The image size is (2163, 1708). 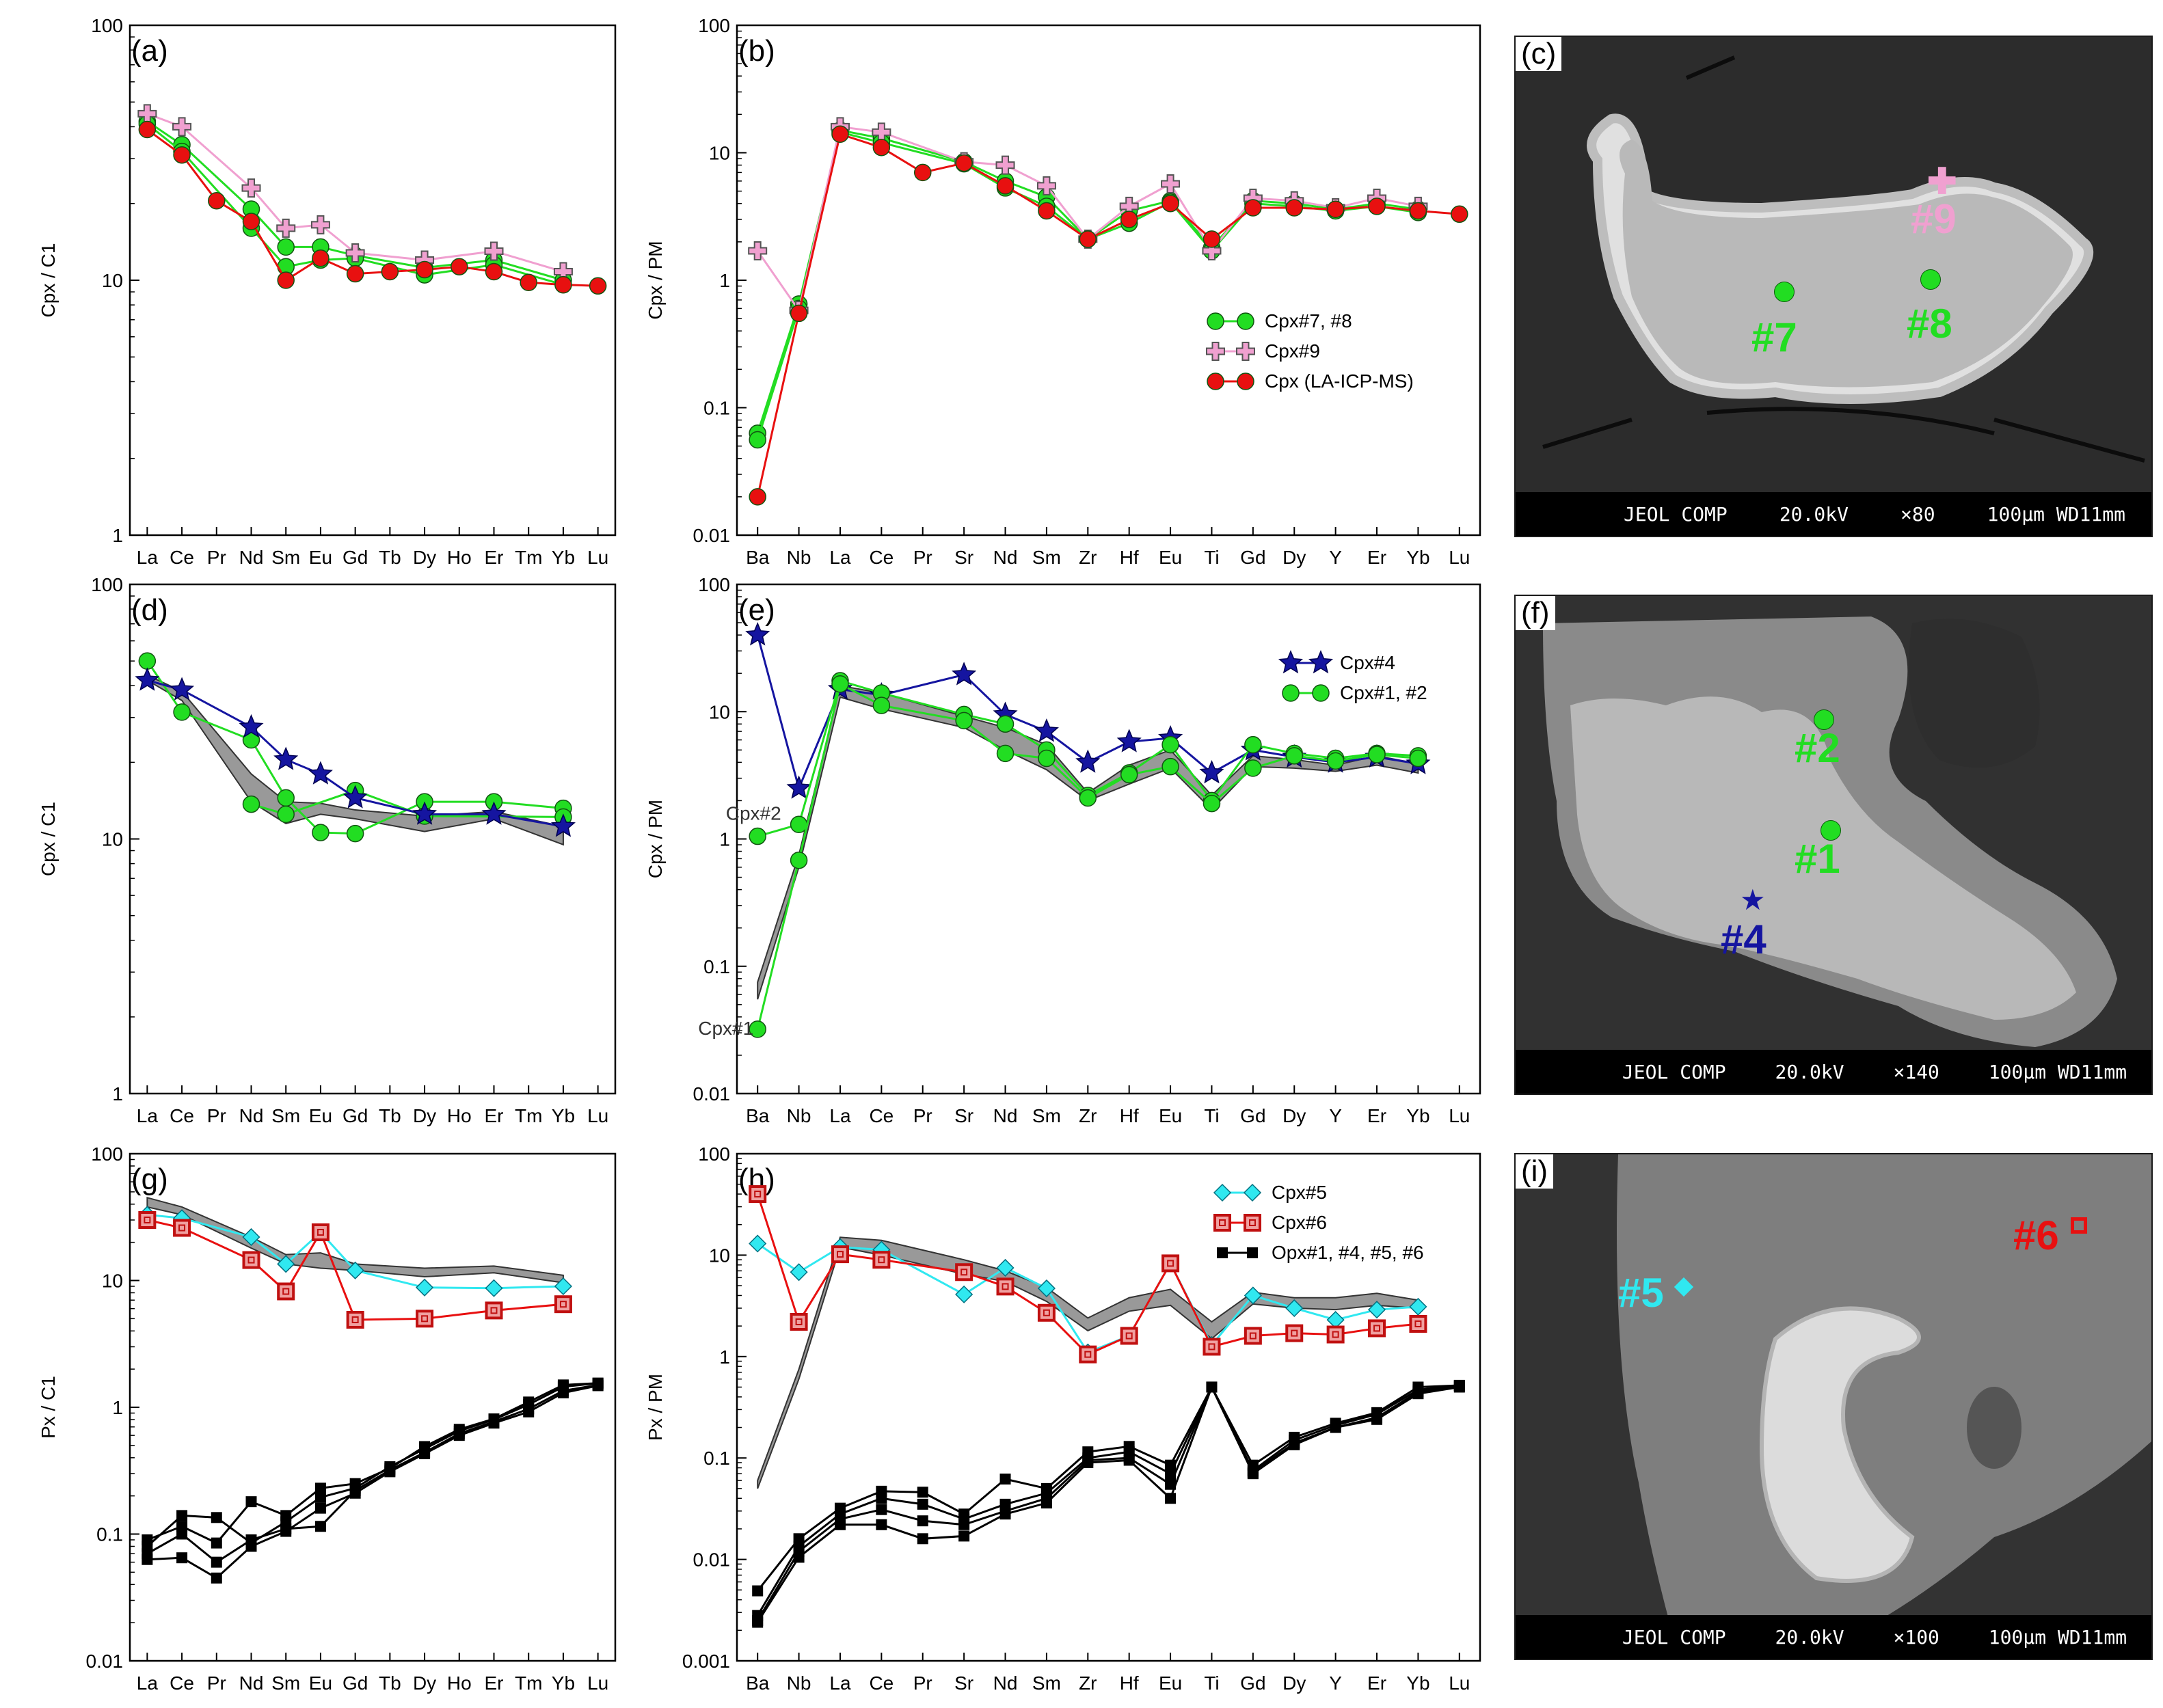 What do you see at coordinates (1310, 351) in the screenshot?
I see `legend-b: Cpx#7, #8 Cpx#9 Cpx (LA-ICP-MS)` at bounding box center [1310, 351].